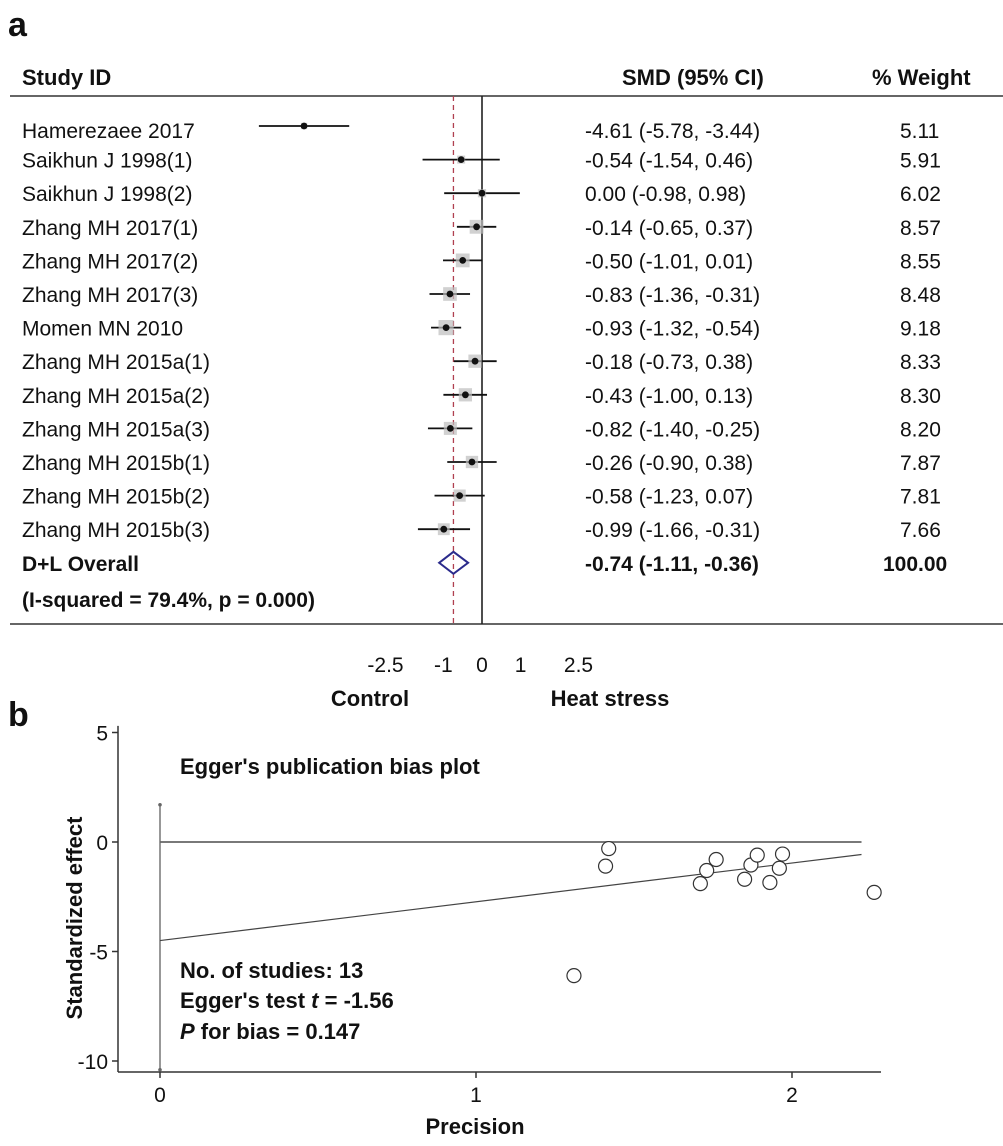 Image resolution: width=1003 pixels, height=1146 pixels. I want to click on study-label: Zhang MH 2015b(2), so click(116, 497).